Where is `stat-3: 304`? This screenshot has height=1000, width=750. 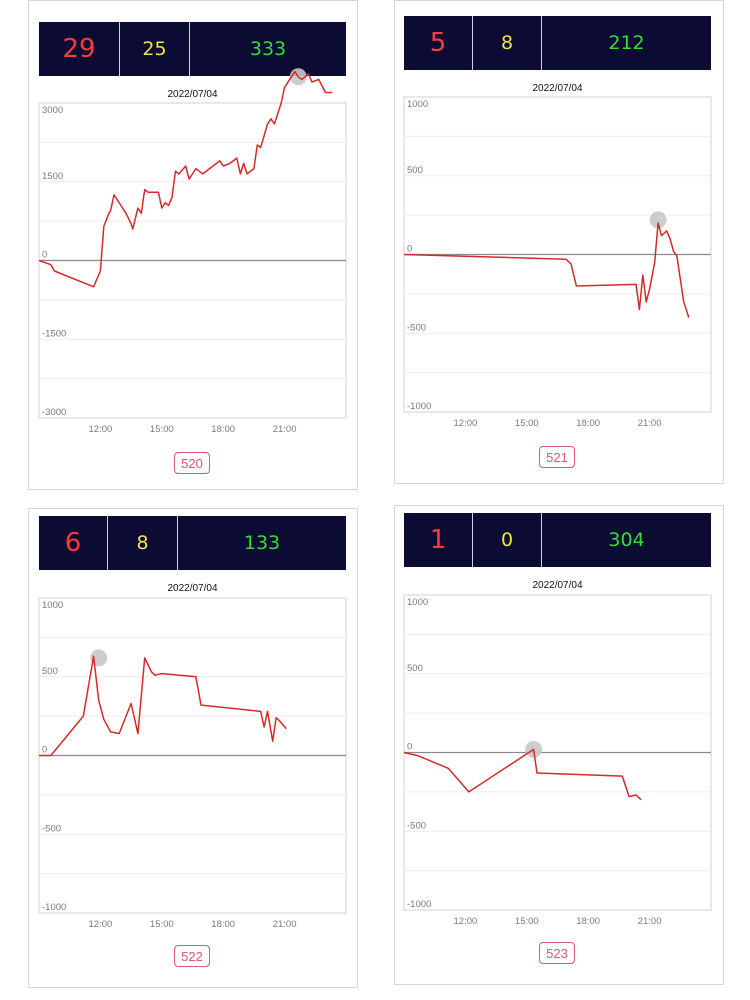 stat-3: 304 is located at coordinates (626, 540).